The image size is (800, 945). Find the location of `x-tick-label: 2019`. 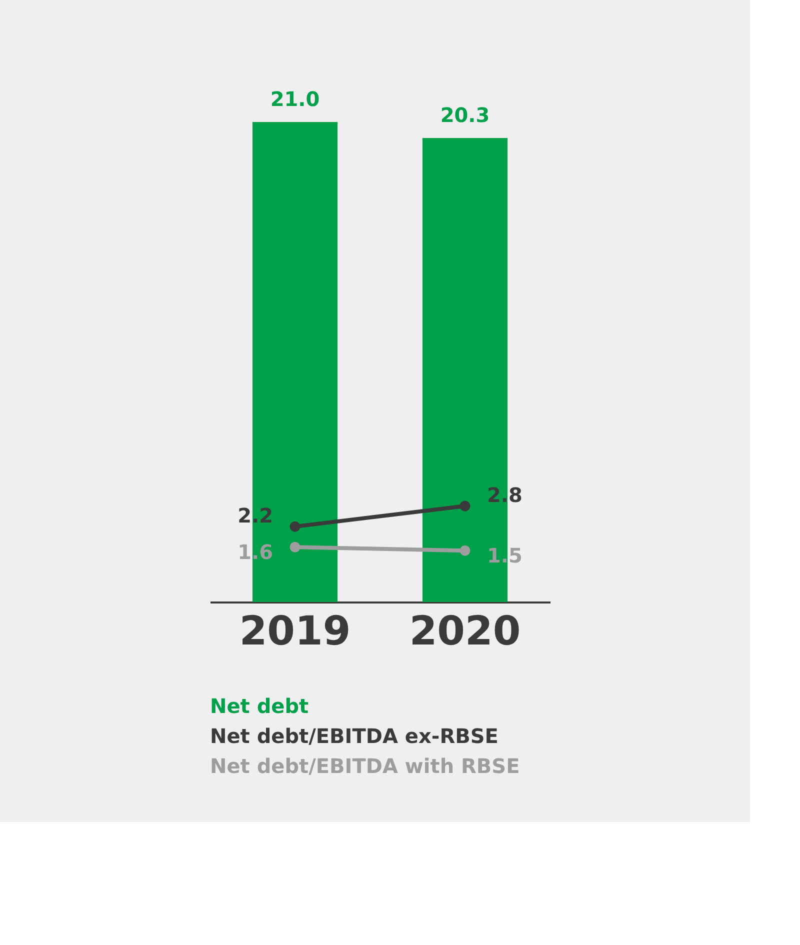

x-tick-label: 2019 is located at coordinates (295, 631).